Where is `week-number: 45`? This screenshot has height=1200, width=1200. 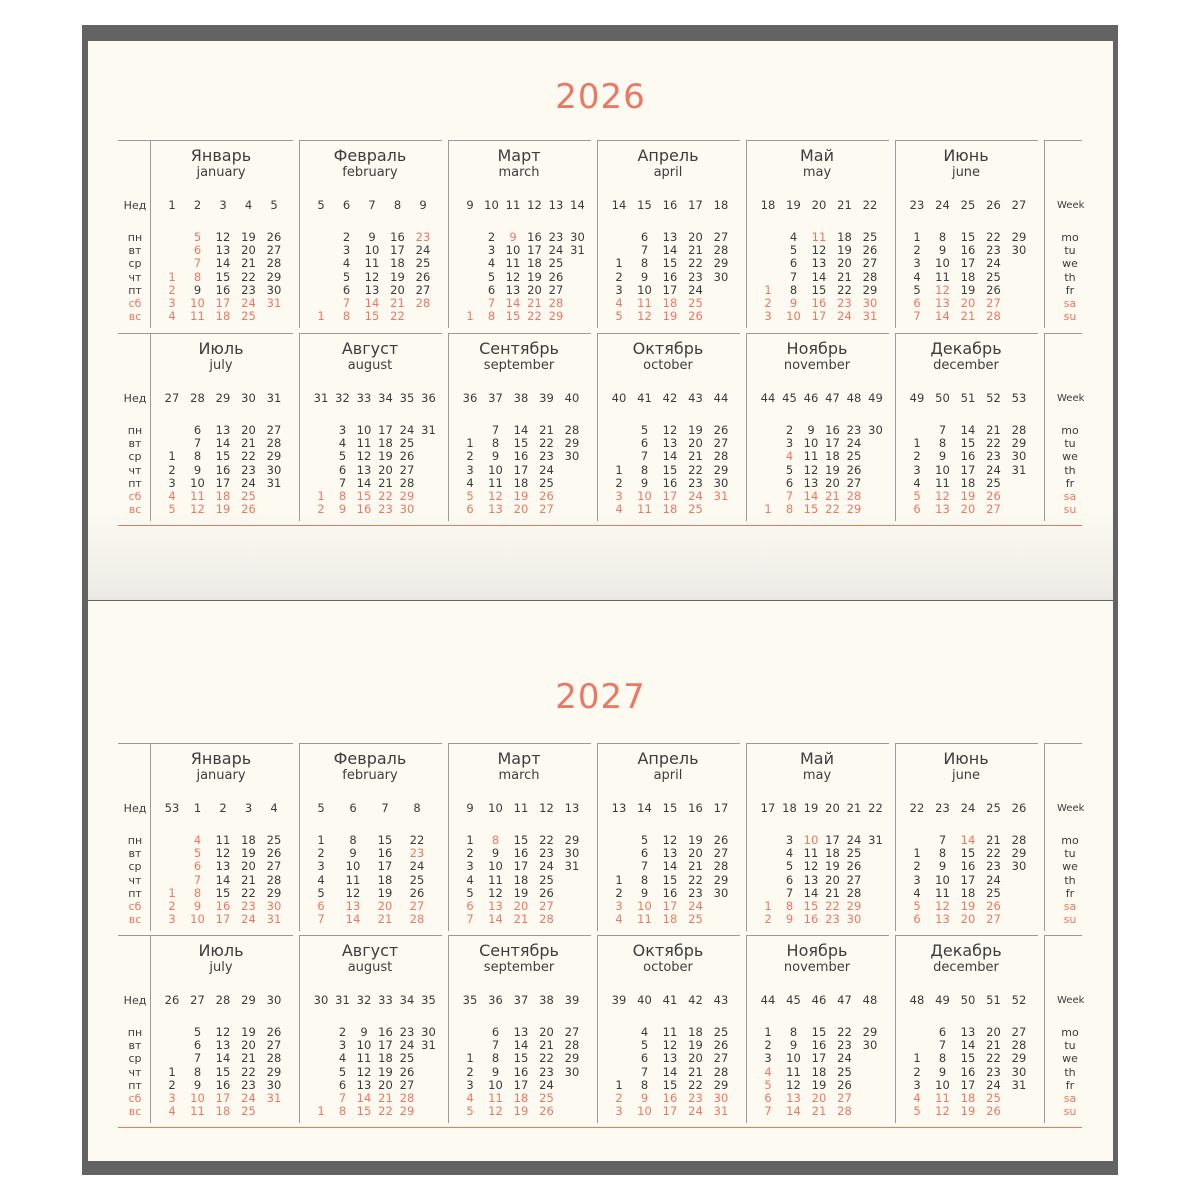 week-number: 45 is located at coordinates (793, 1000).